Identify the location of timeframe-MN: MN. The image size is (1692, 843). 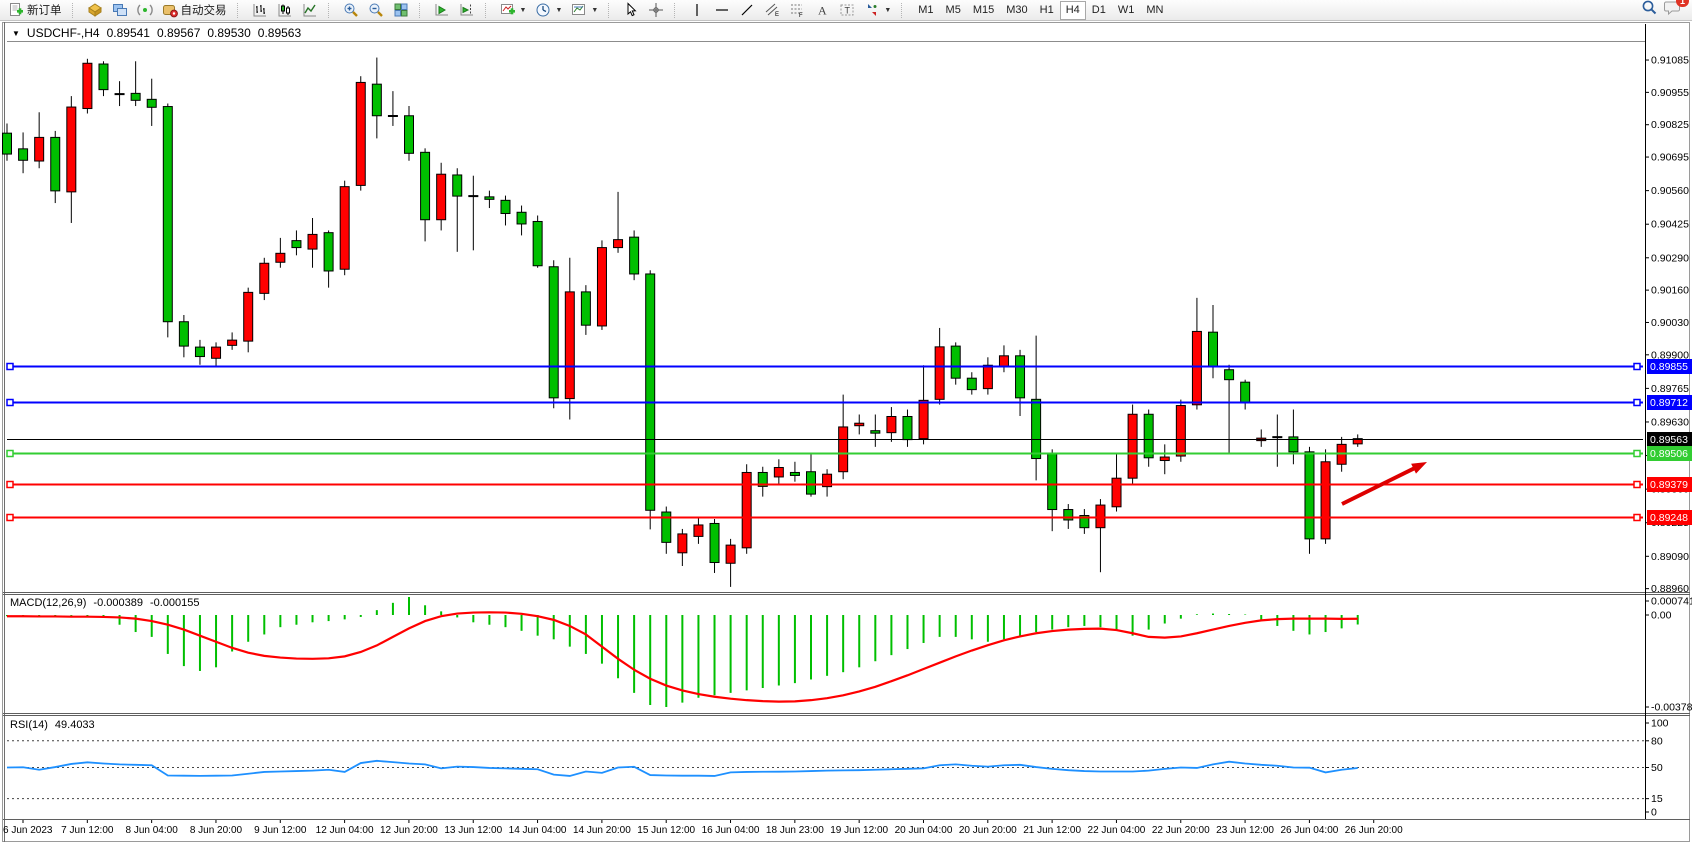
(1155, 10).